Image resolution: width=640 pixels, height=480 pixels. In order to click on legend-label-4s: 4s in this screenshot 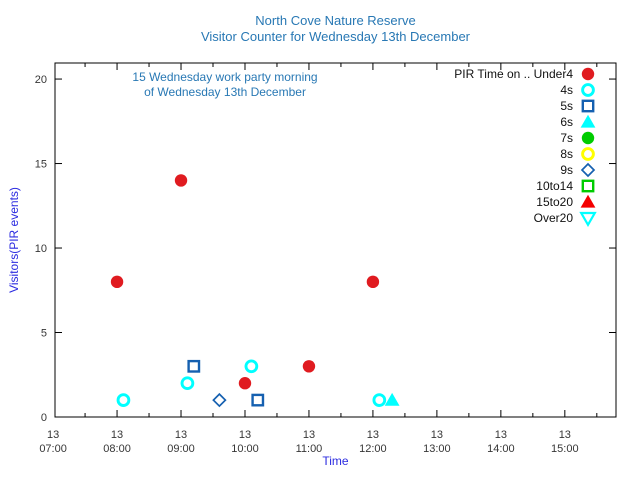, I will do `click(566, 90)`.